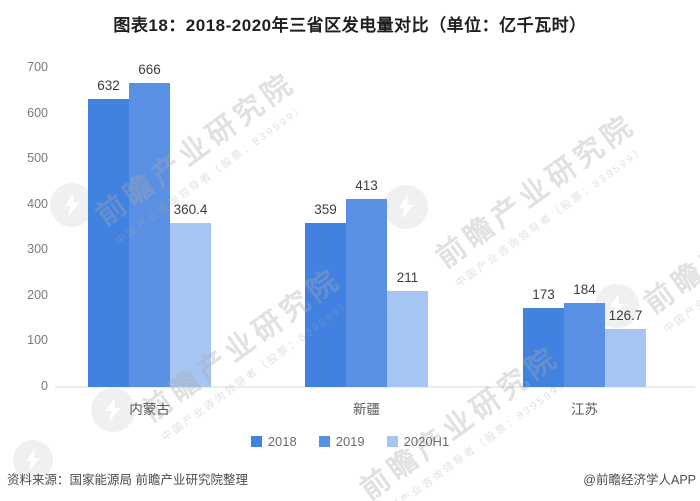 The image size is (700, 501). What do you see at coordinates (108, 242) in the screenshot?
I see `bar-s0-c0` at bounding box center [108, 242].